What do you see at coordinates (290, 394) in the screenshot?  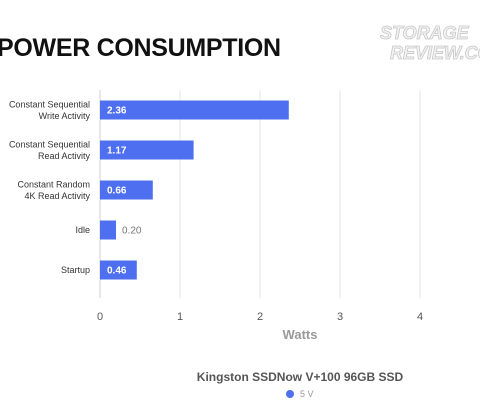 I see `legend-marker` at bounding box center [290, 394].